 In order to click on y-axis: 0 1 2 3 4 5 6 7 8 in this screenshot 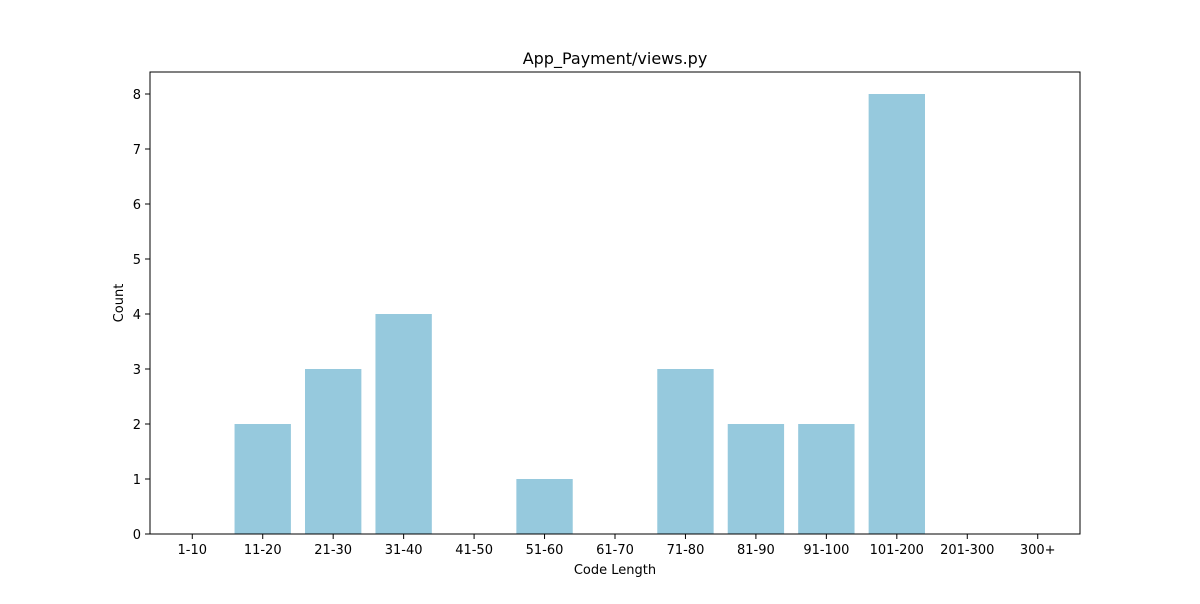, I will do `click(141, 315)`.